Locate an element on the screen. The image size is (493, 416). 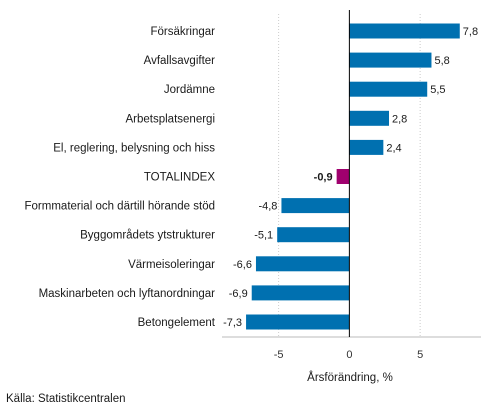
category-label: Betongelement is located at coordinates (177, 323).